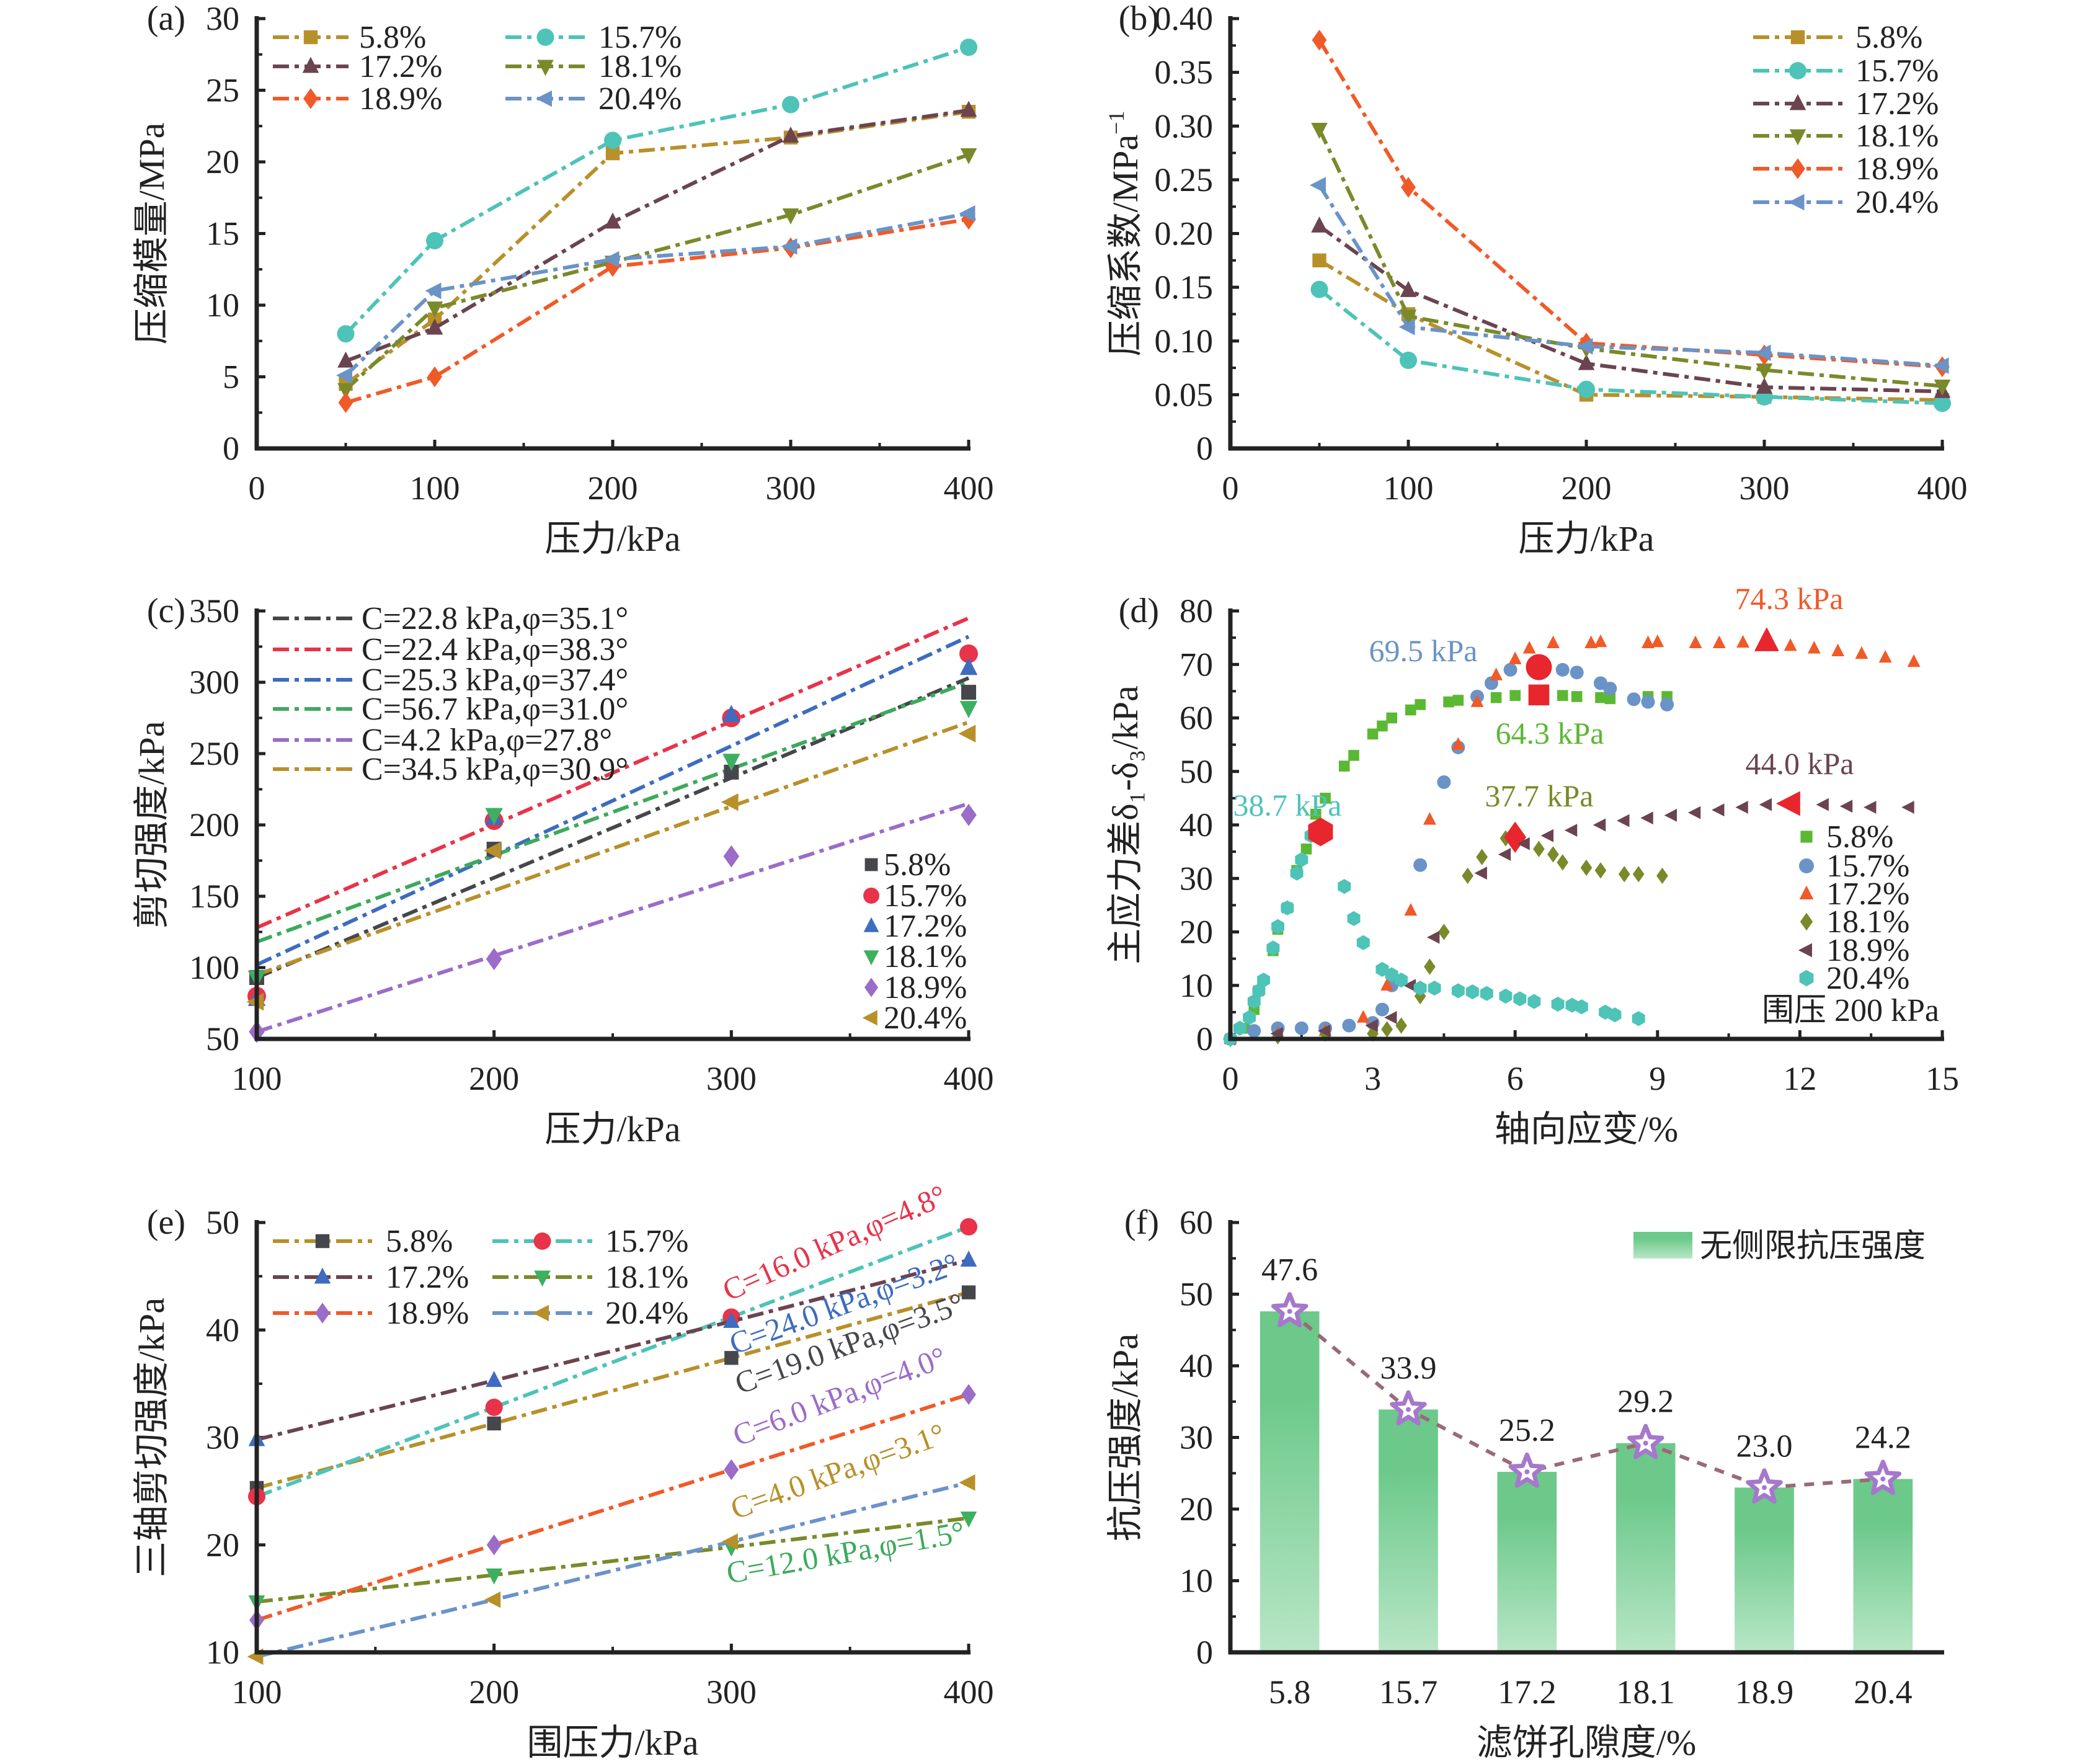 This screenshot has height=1764, width=2075. Describe the element at coordinates (1813, 1246) in the screenshot. I see `legend-label: 无侧限抗压强度` at that location.